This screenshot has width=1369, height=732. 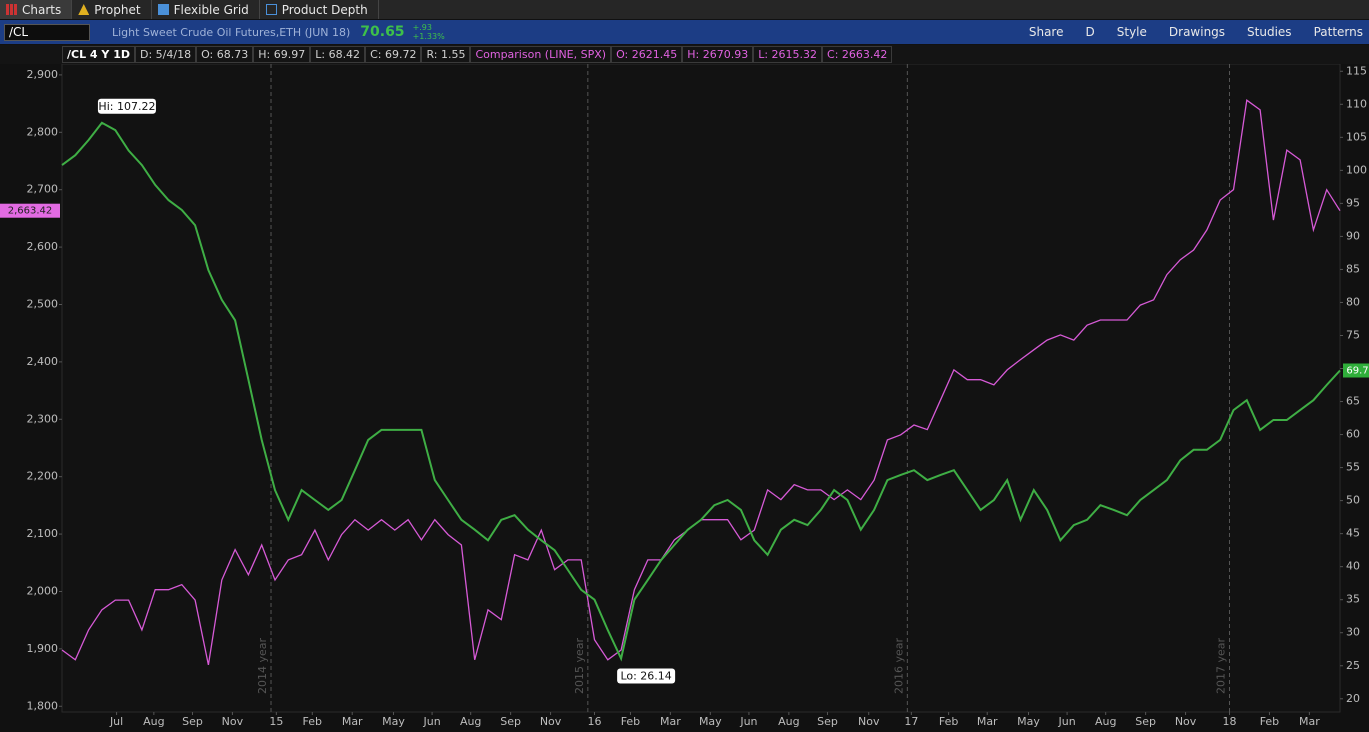 I want to click on info-cell: O: 2621.45, so click(x=647, y=54).